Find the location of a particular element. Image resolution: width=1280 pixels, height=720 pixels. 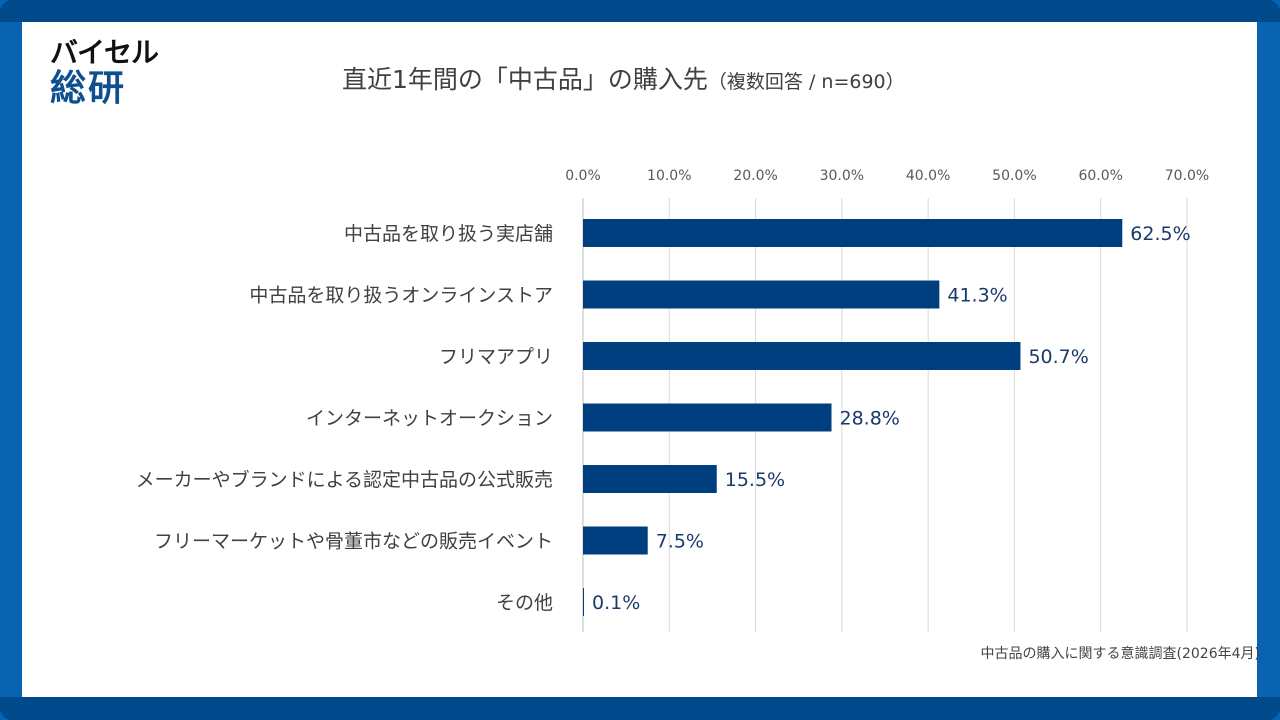

value-label: 41.3% is located at coordinates (977, 296).